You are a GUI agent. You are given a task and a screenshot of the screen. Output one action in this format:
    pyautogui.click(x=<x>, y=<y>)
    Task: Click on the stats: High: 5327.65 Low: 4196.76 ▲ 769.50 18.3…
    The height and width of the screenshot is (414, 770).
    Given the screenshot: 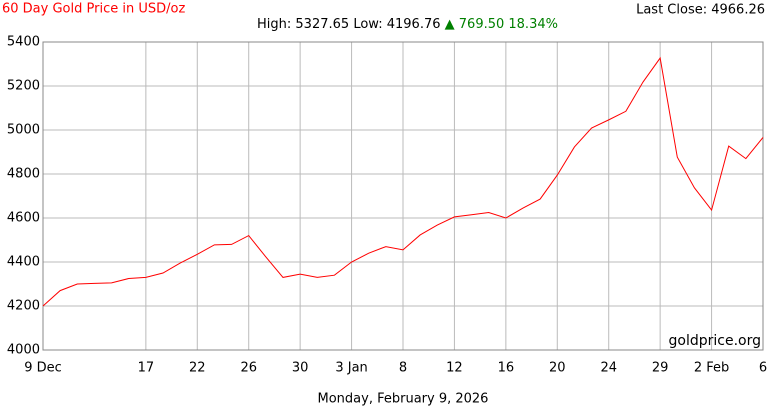 What is the action you would take?
    pyautogui.click(x=407, y=24)
    